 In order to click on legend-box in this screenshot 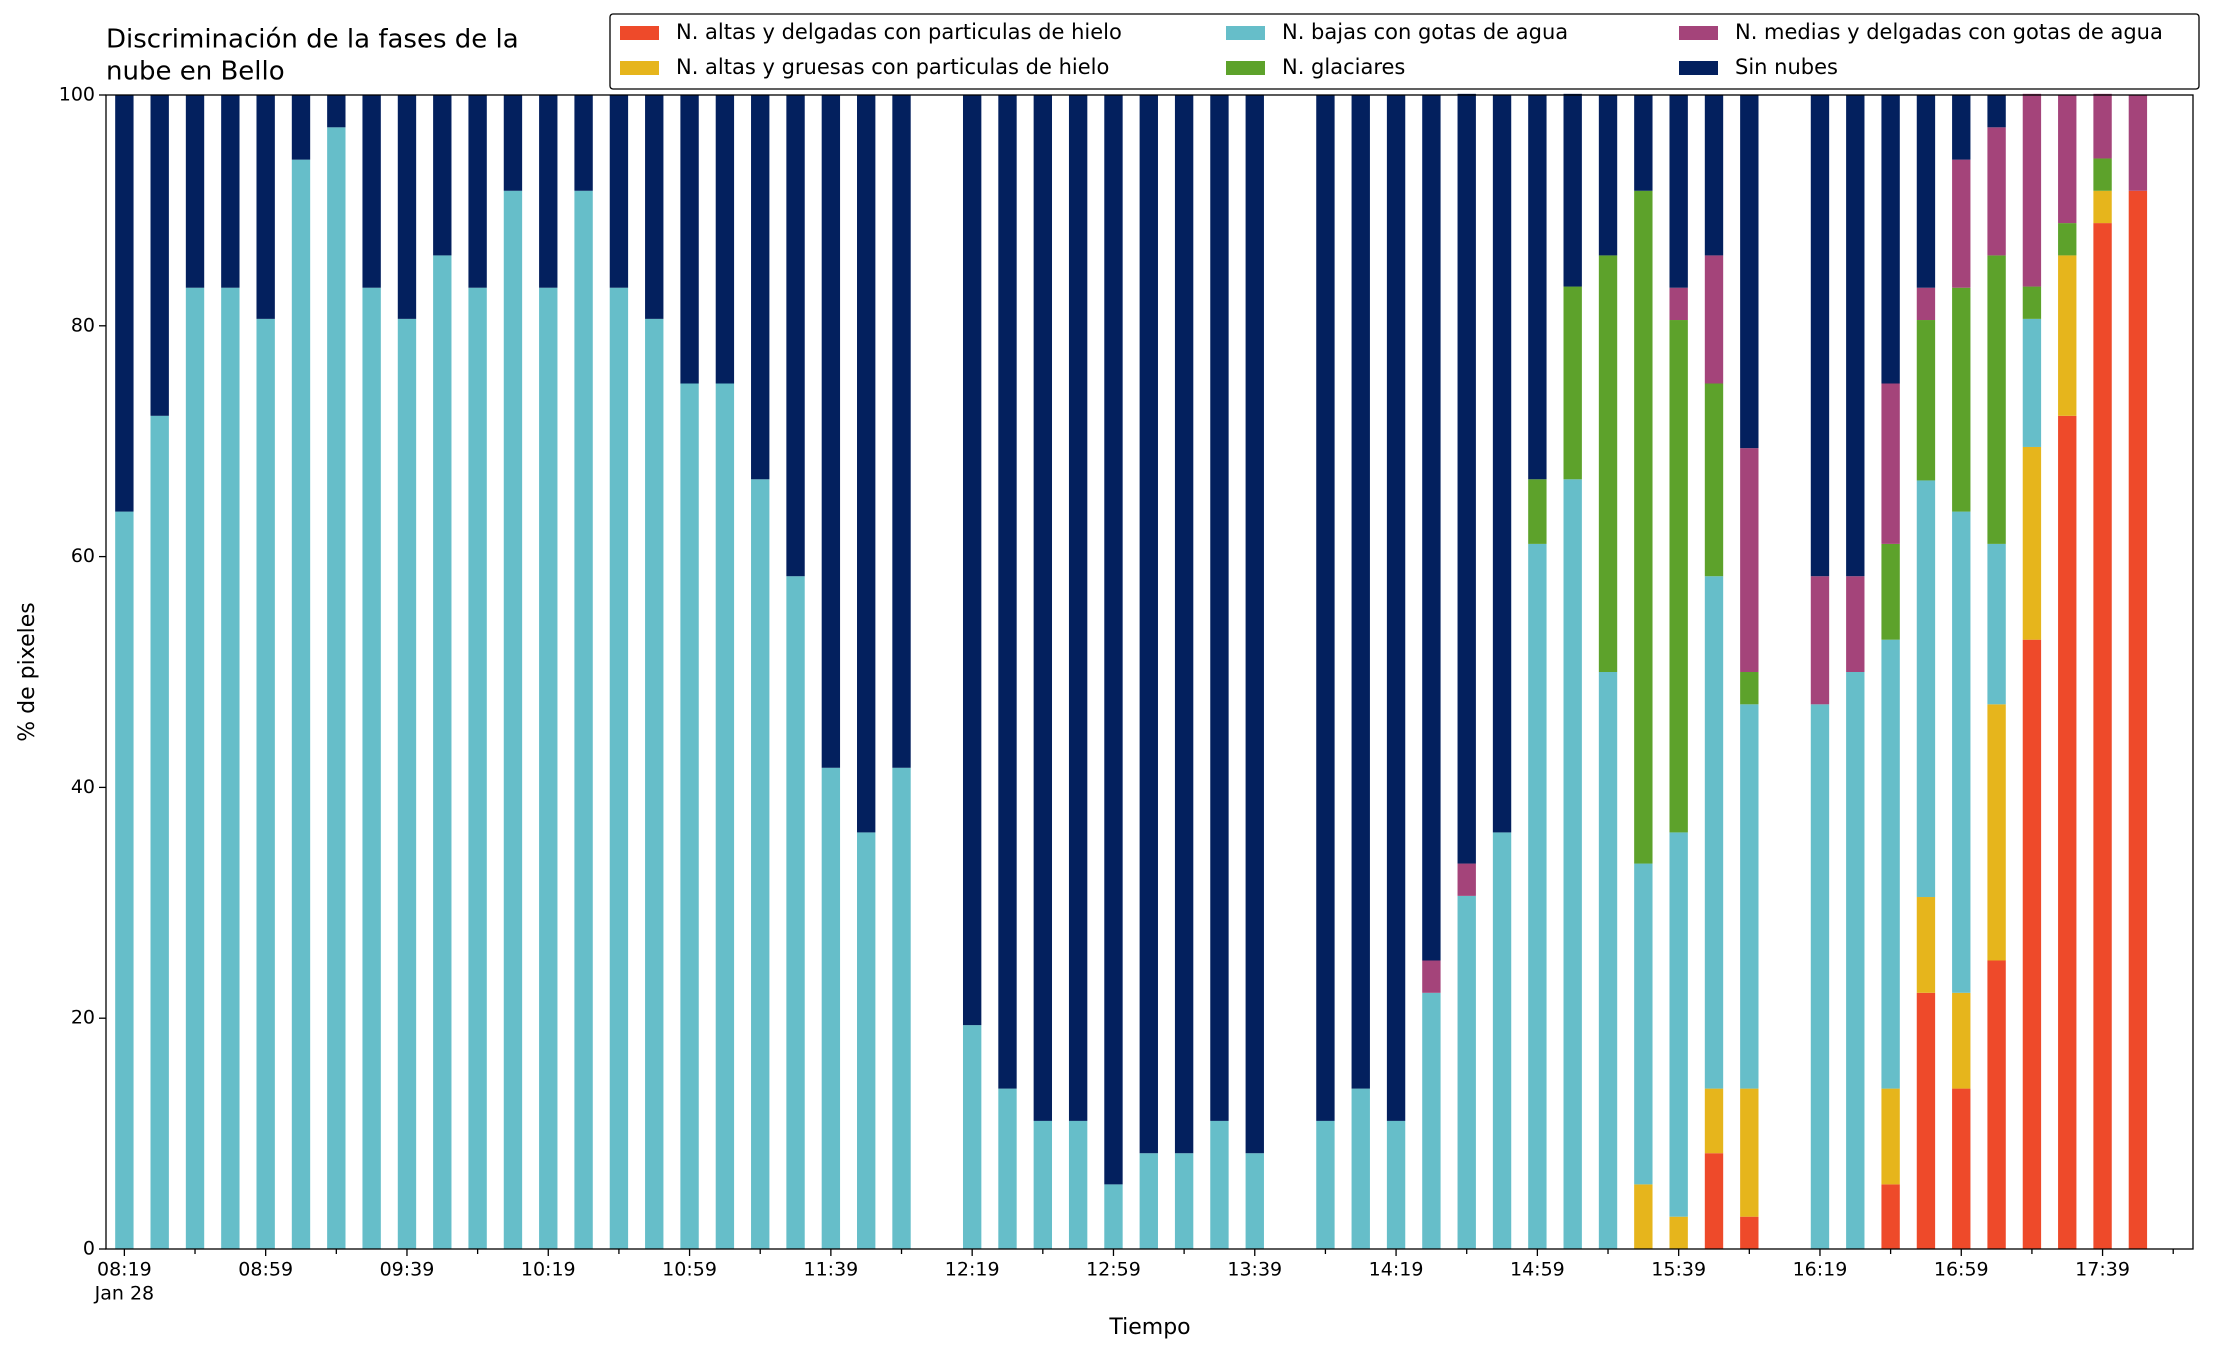, I will do `click(1404, 51)`.